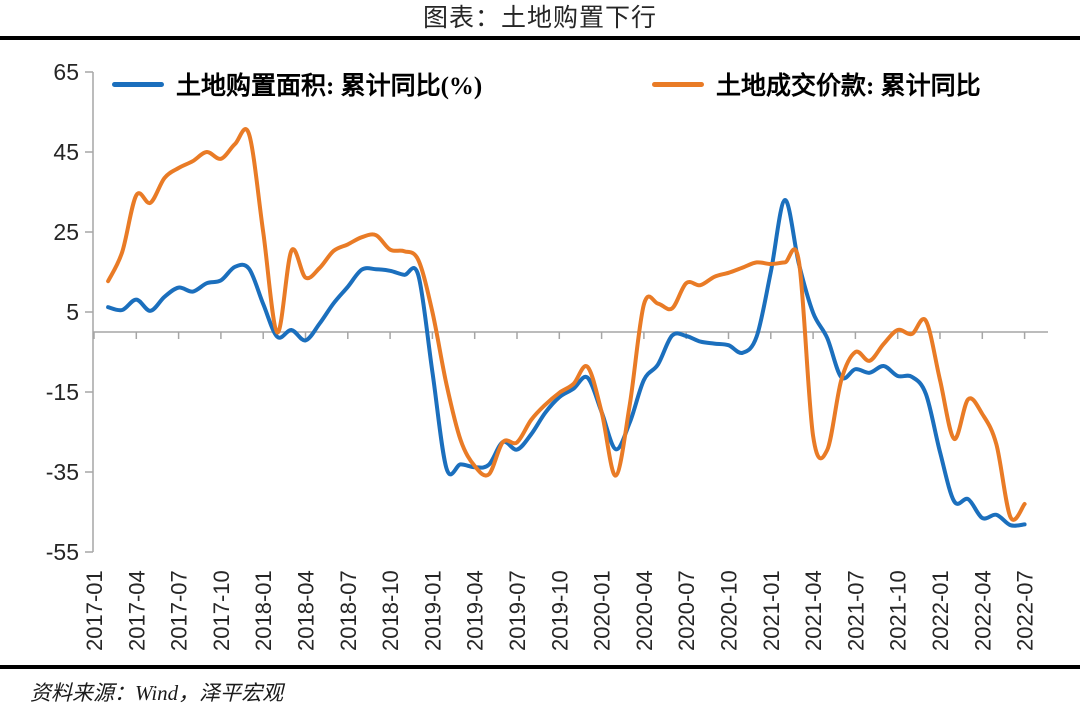 This screenshot has height=715, width=1080. I want to click on x-tick-label: 2021-04, so click(813, 610).